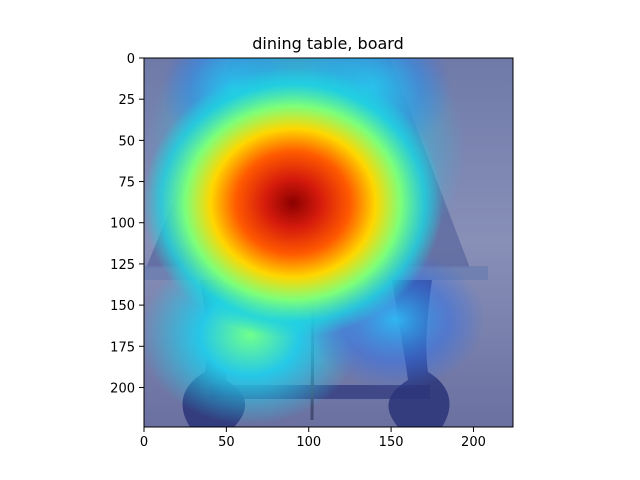 Image resolution: width=640 pixels, height=480 pixels. I want to click on x-tick-label: 0, so click(144, 442).